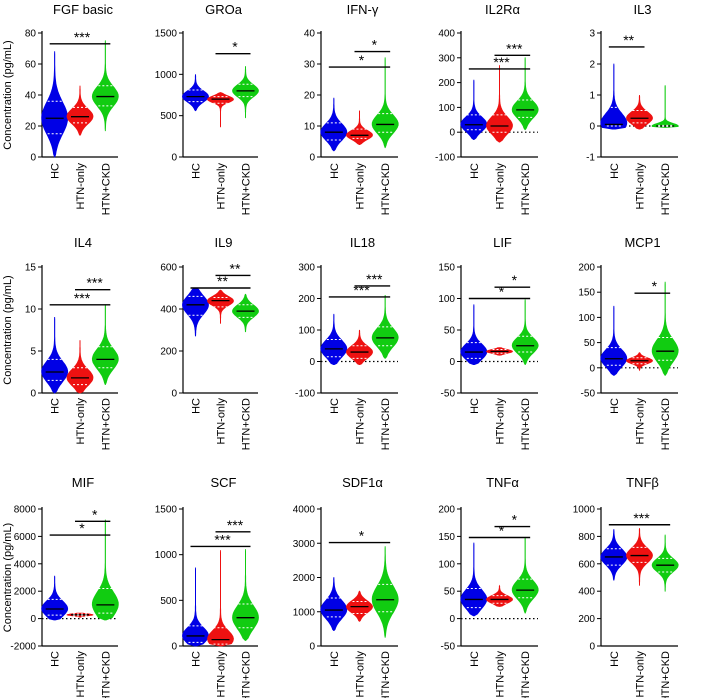 Image resolution: width=708 pixels, height=698 pixels. I want to click on panel-title: TNFα, so click(502, 482).